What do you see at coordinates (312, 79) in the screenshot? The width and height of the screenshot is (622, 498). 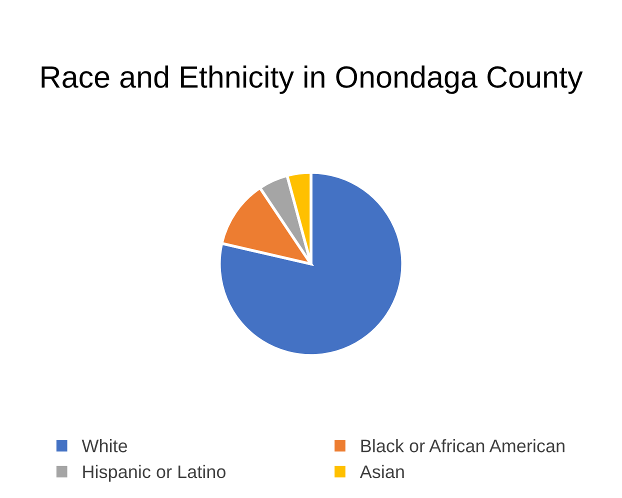 I see `chart-title: Race and Ethnicity in Onondaga County` at bounding box center [312, 79].